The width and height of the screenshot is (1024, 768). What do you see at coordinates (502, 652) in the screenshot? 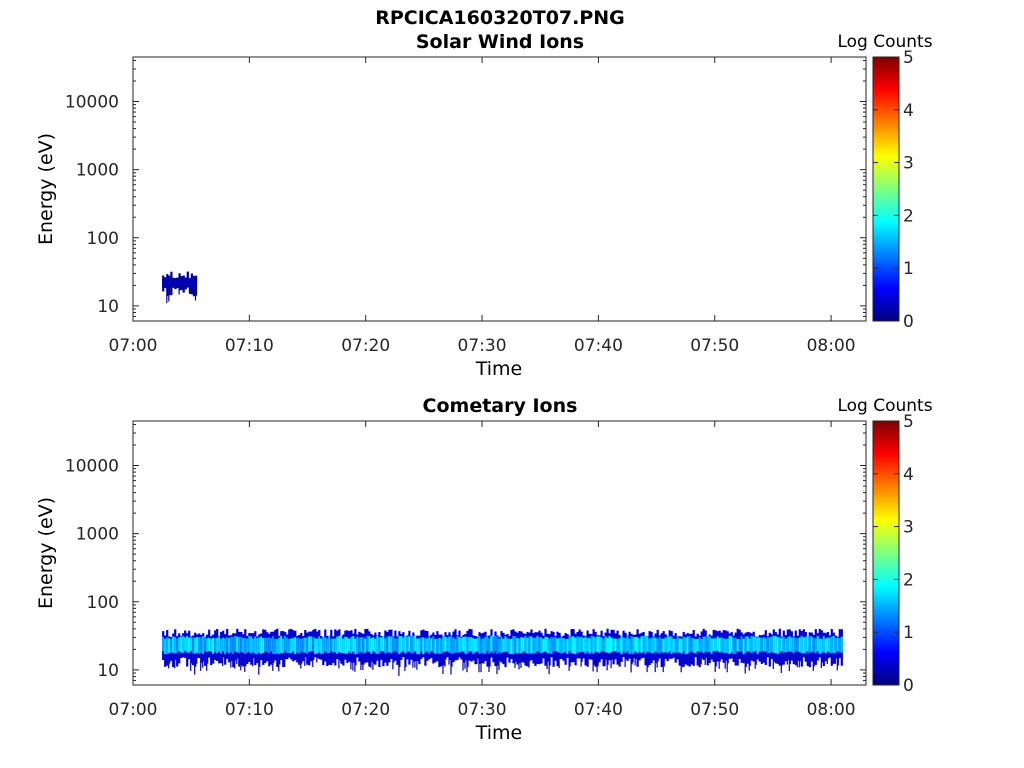
I see `cometary-spectrogram` at bounding box center [502, 652].